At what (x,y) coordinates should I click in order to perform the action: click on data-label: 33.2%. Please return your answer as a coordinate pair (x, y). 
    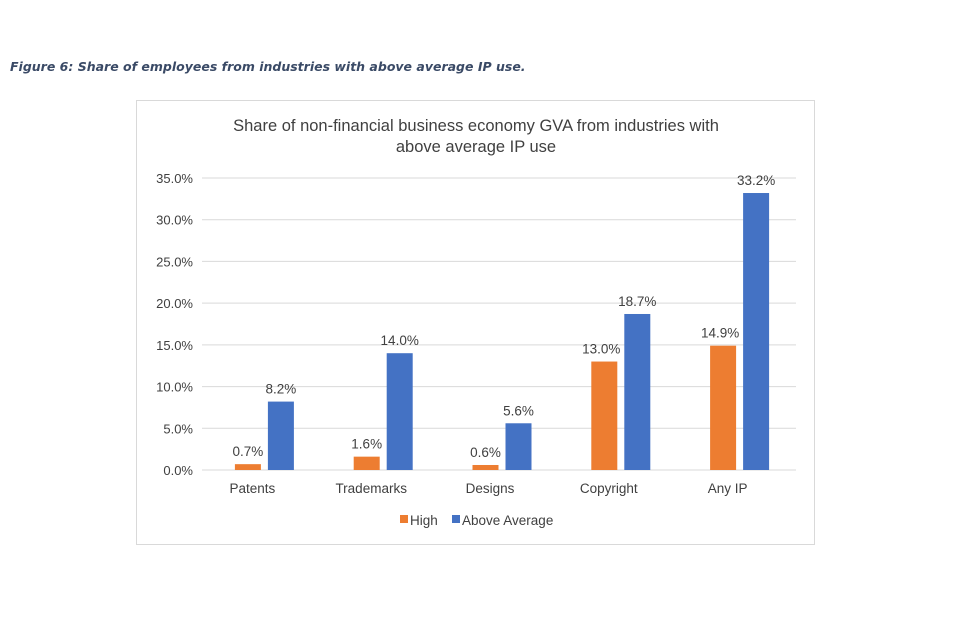
    Looking at the image, I should click on (756, 180).